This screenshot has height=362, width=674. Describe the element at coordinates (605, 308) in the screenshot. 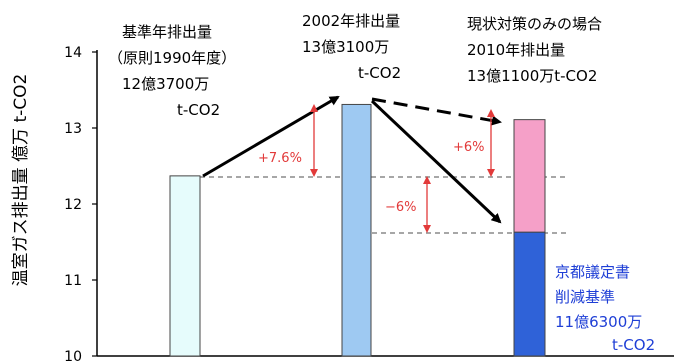

I see `kyoto-annotation: 京都議定書 削減基準 11億6300万 t-CO2` at that location.